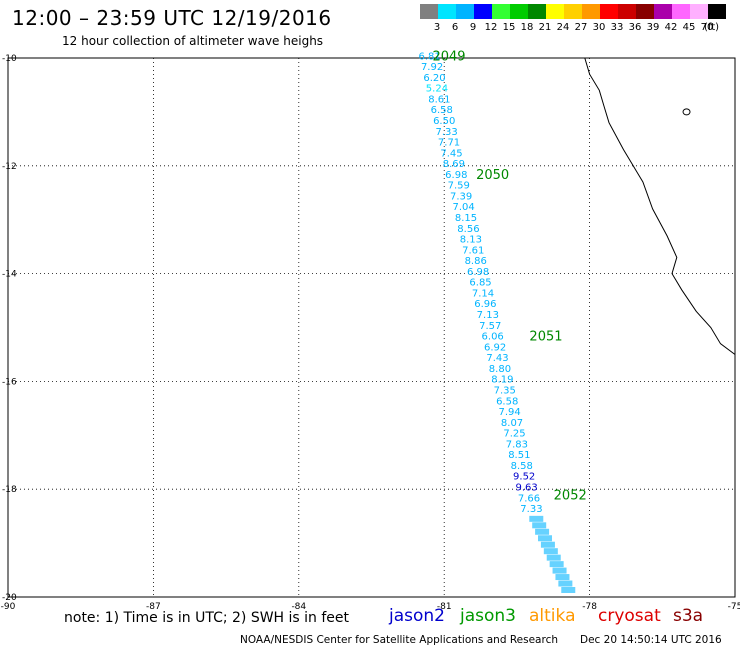 The image size is (740, 650). I want to click on coastline, so click(660, 206).